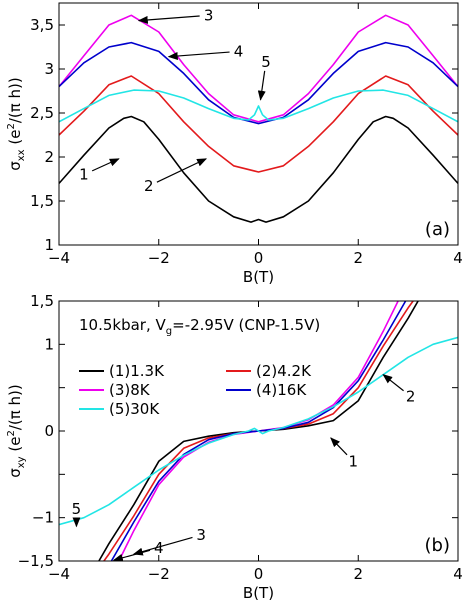 The width and height of the screenshot is (463, 601). I want to click on legend-entry: (4)16K, so click(281, 390).